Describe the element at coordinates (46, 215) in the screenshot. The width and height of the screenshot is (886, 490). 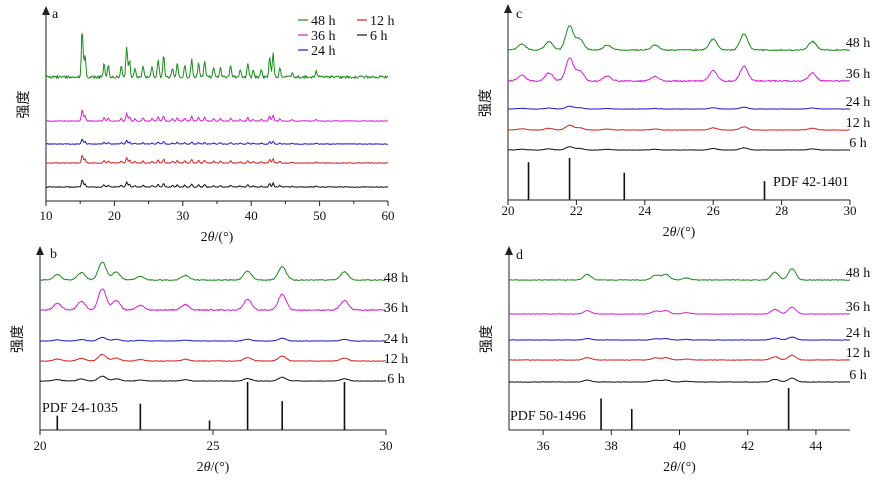
I see `x-tick-label: 10` at that location.